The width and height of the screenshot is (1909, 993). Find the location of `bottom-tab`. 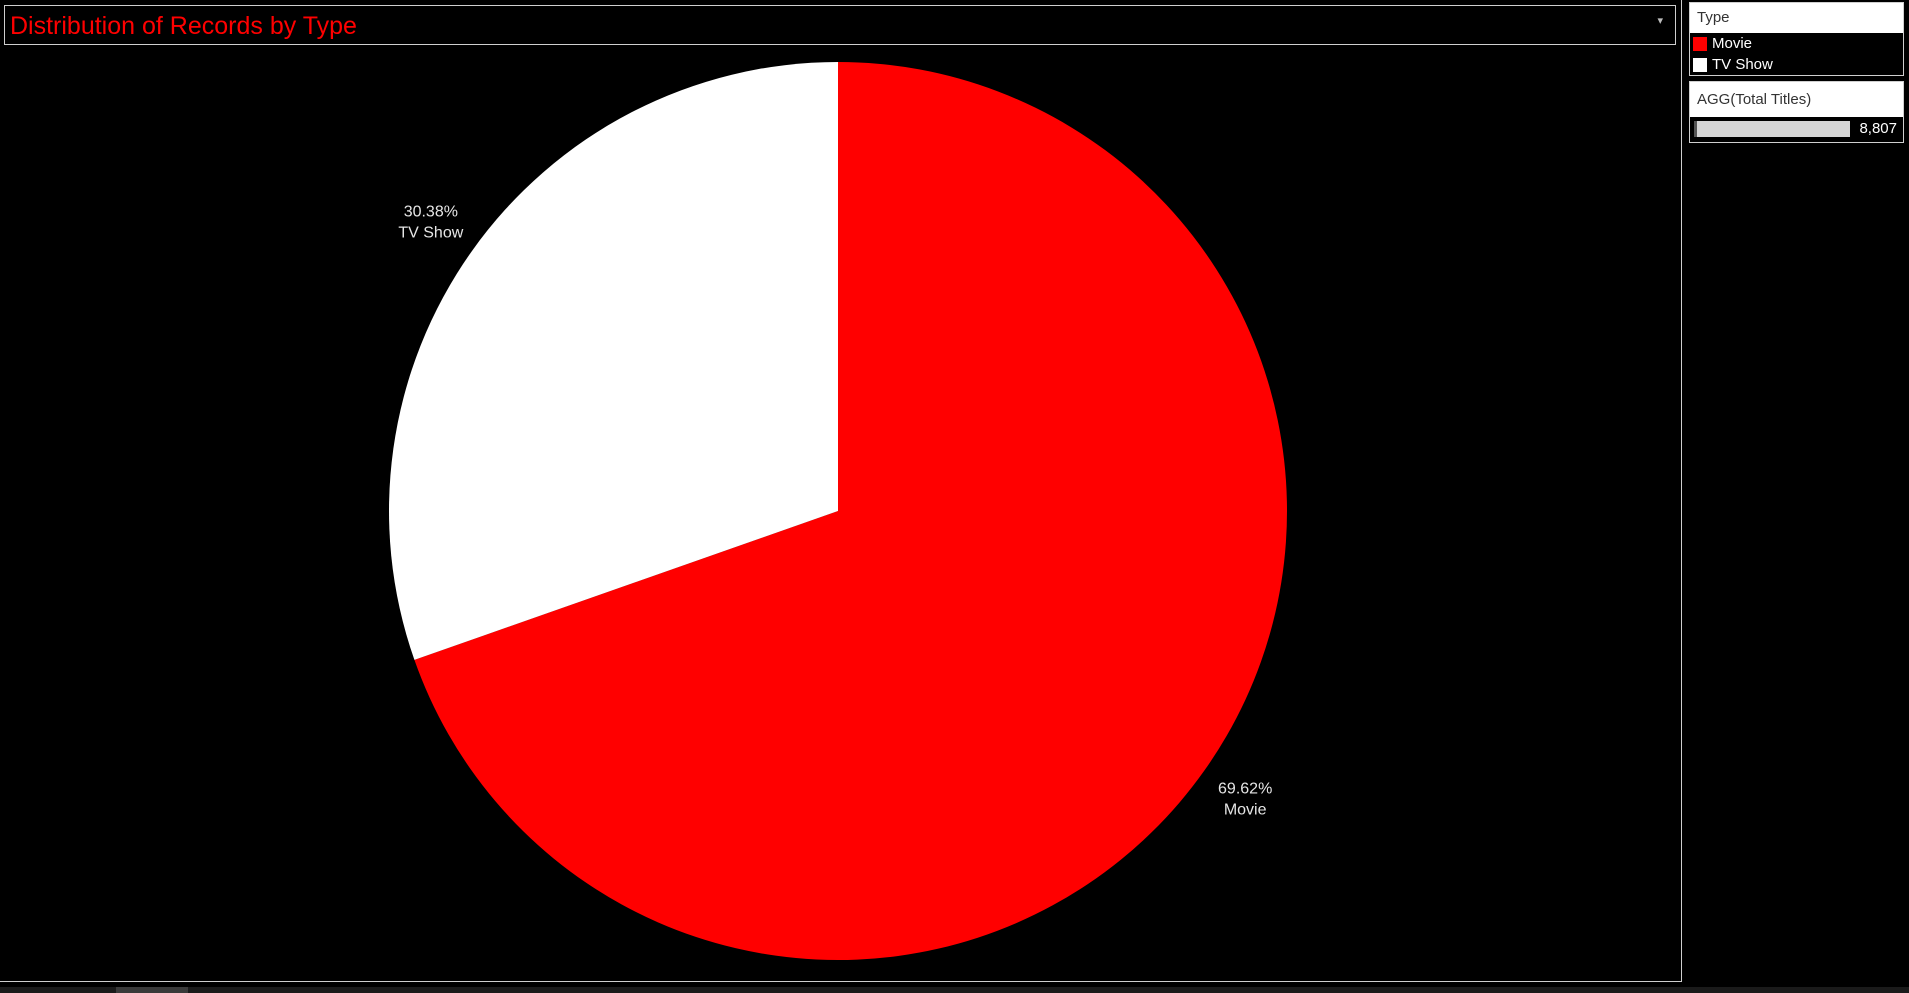

bottom-tab is located at coordinates (152, 990).